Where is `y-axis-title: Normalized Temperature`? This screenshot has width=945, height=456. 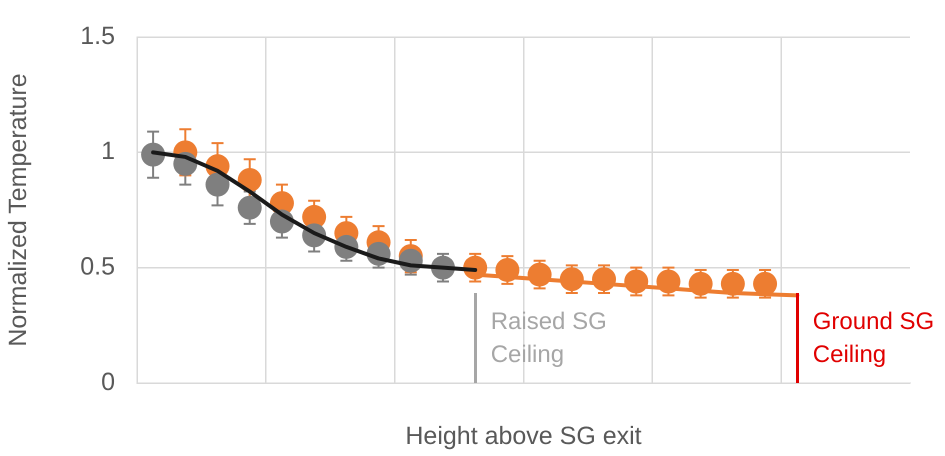 y-axis-title: Normalized Temperature is located at coordinates (18, 210).